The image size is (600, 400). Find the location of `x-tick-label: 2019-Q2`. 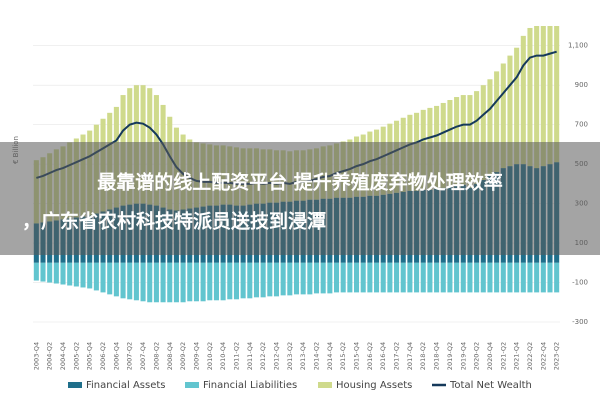

x-tick-label: 2019-Q2 is located at coordinates (450, 356).